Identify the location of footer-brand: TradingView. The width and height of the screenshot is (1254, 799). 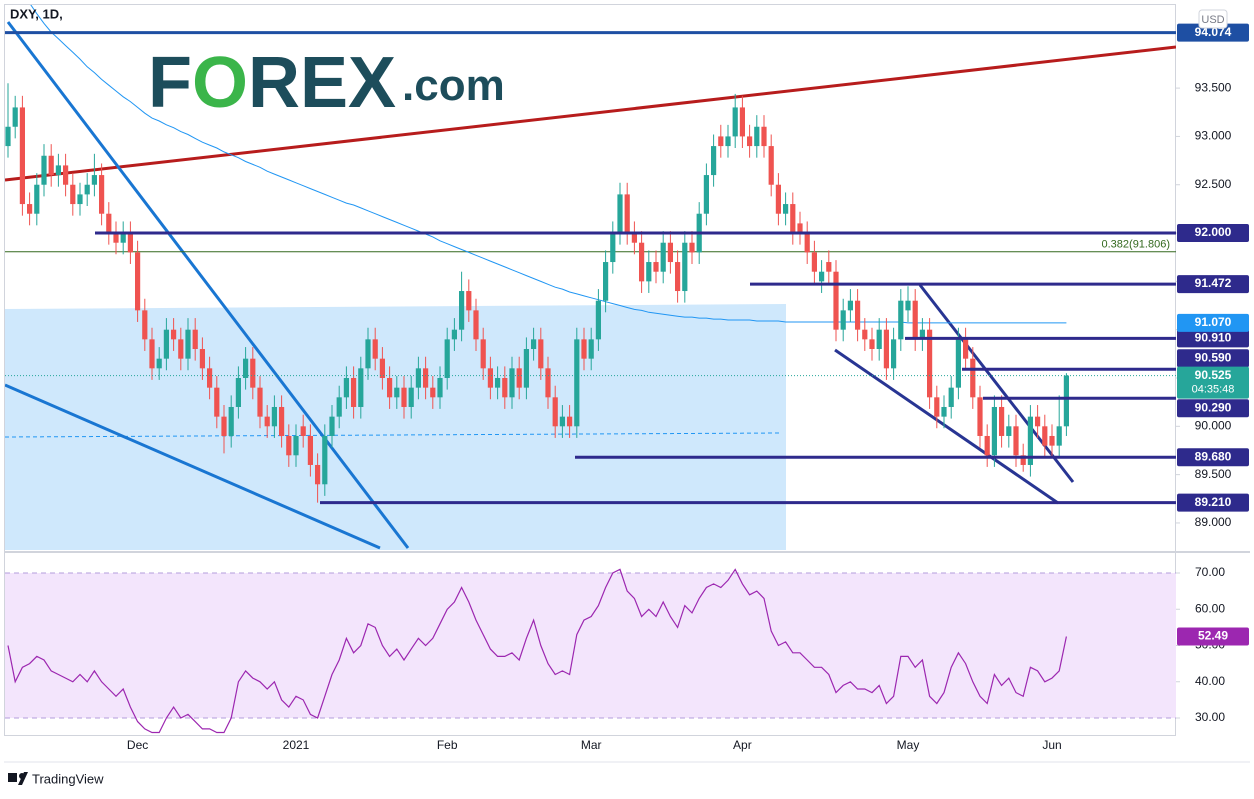
(68, 778).